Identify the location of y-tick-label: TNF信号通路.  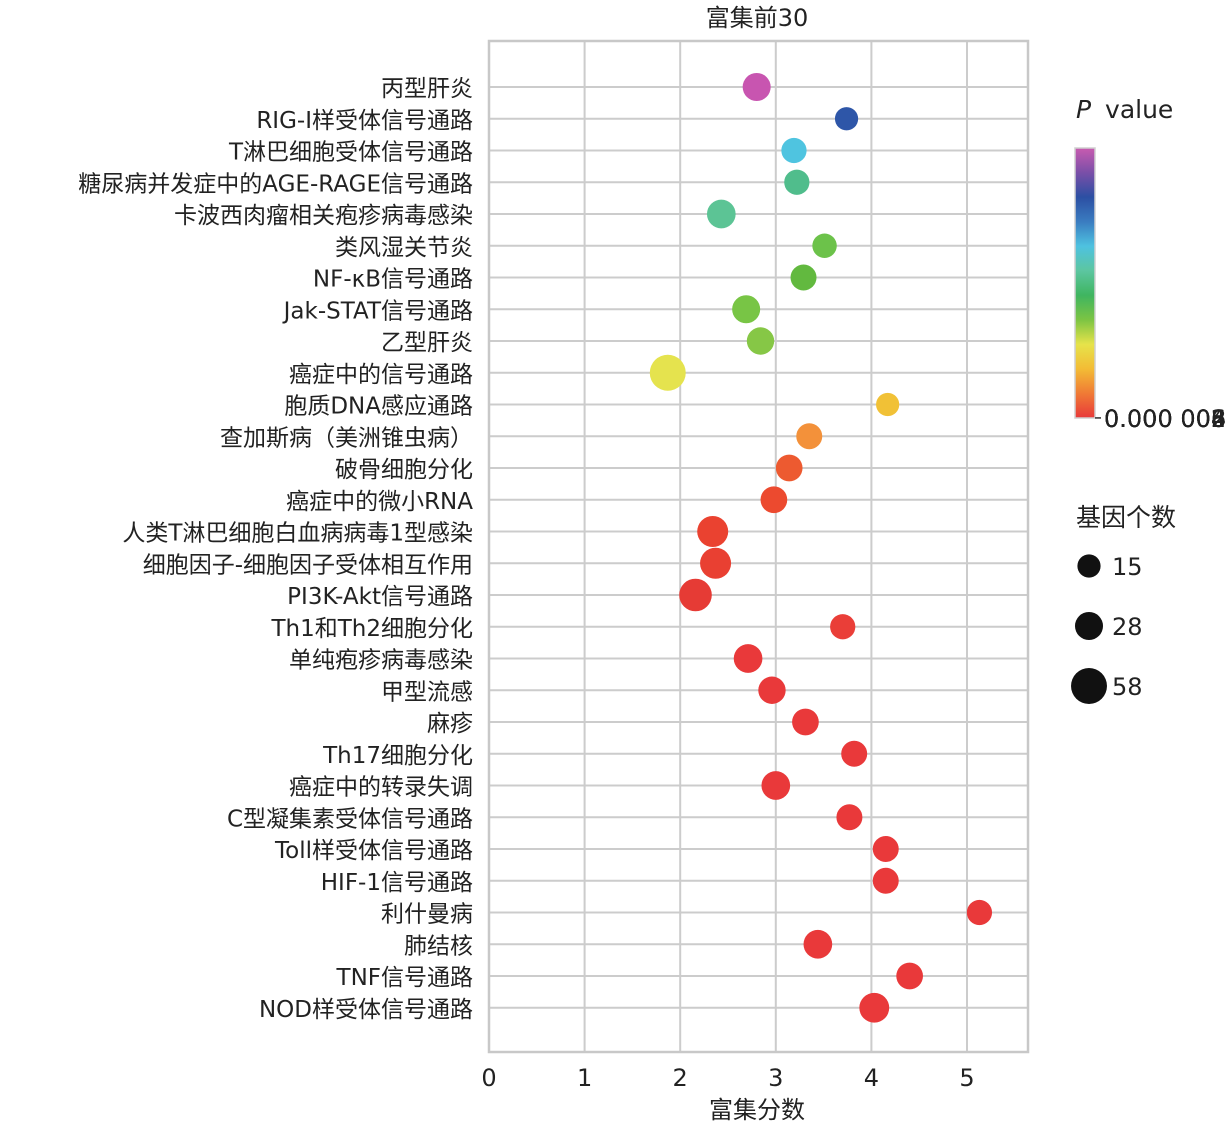
(404, 978).